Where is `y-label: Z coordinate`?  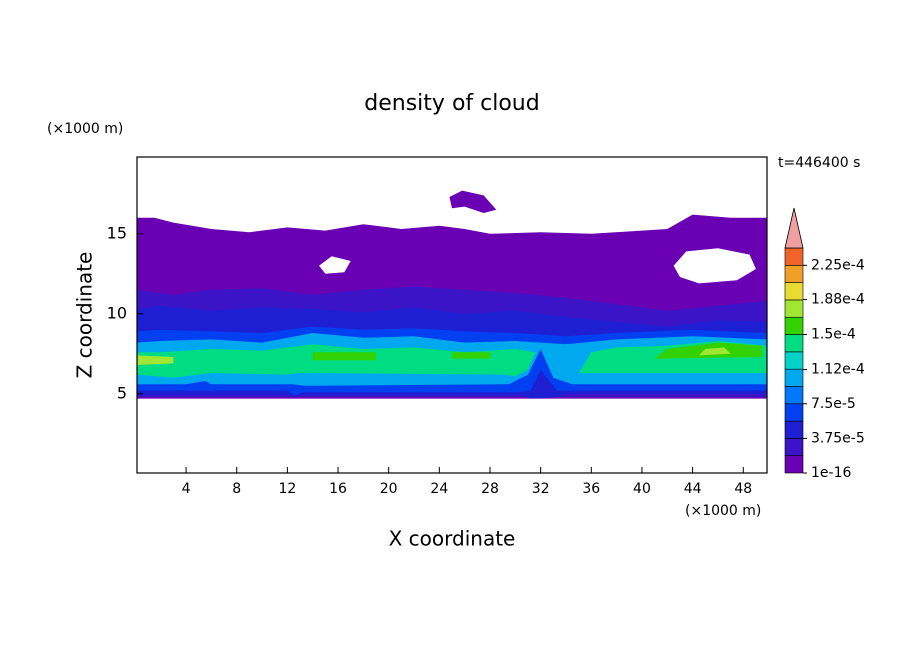
y-label: Z coordinate is located at coordinates (85, 315).